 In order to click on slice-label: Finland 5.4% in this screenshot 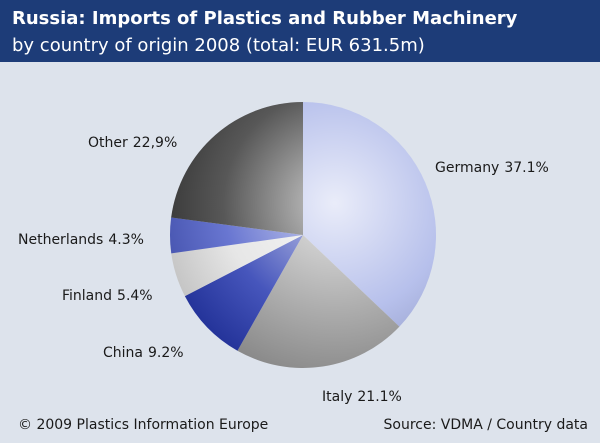, I will do `click(107, 296)`.